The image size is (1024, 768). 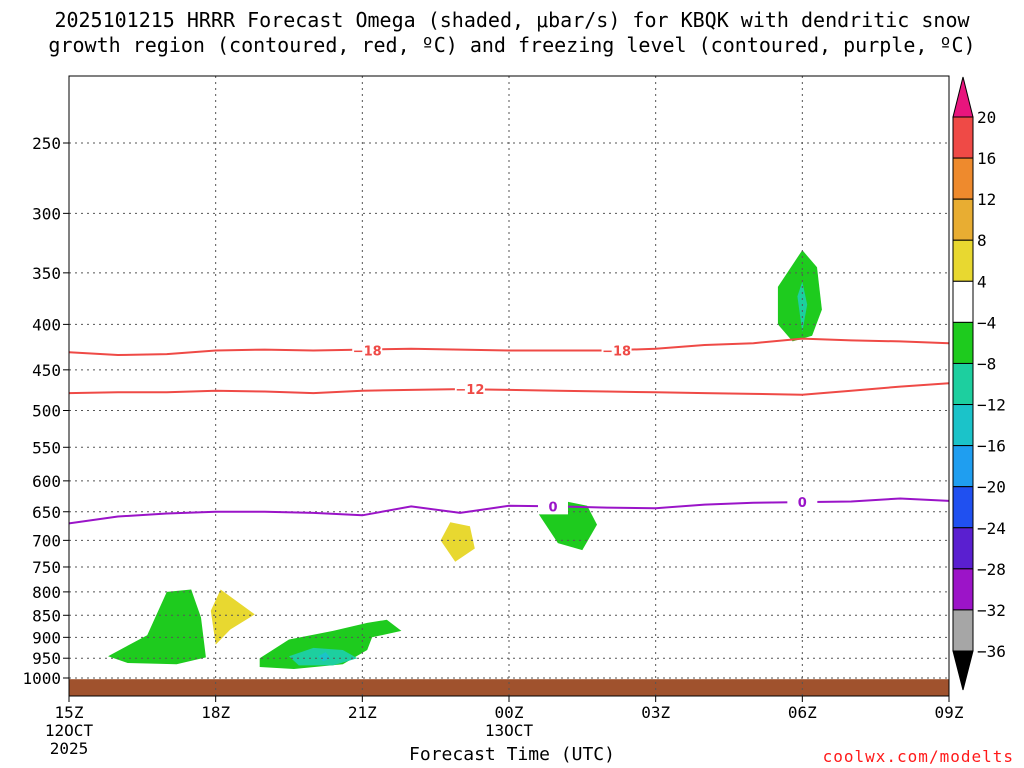 What do you see at coordinates (46, 324) in the screenshot?
I see `y-tick-400: 400` at bounding box center [46, 324].